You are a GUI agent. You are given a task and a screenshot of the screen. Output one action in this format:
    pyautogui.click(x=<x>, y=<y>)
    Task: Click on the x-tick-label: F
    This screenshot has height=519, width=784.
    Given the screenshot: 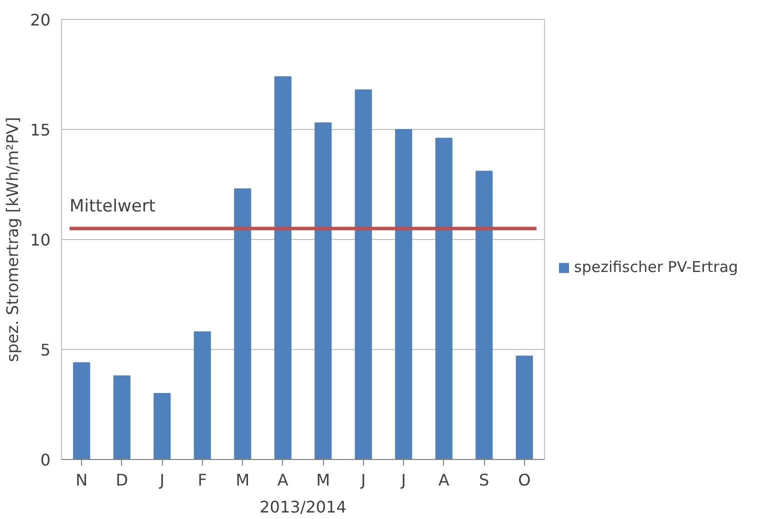 What is the action you would take?
    pyautogui.click(x=202, y=480)
    